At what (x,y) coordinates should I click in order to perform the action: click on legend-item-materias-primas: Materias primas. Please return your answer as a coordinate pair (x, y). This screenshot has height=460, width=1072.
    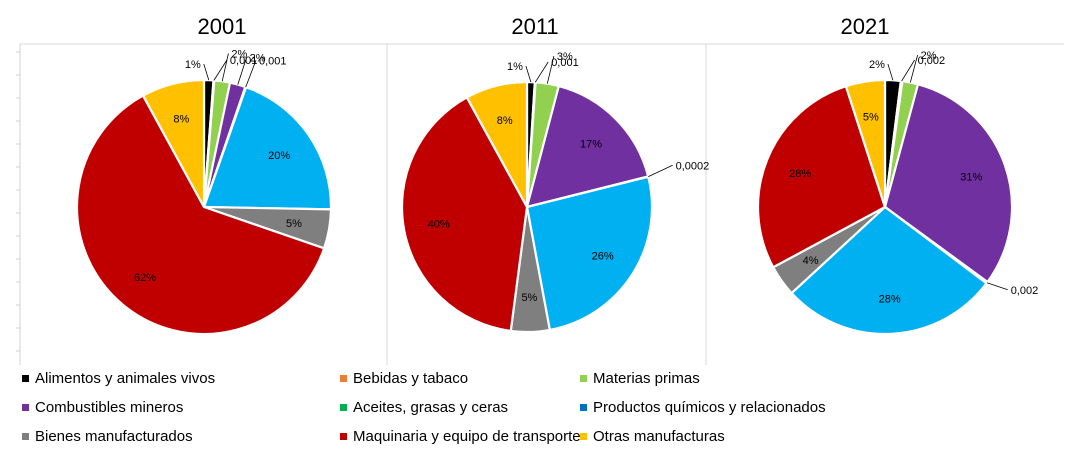
    Looking at the image, I should click on (640, 379).